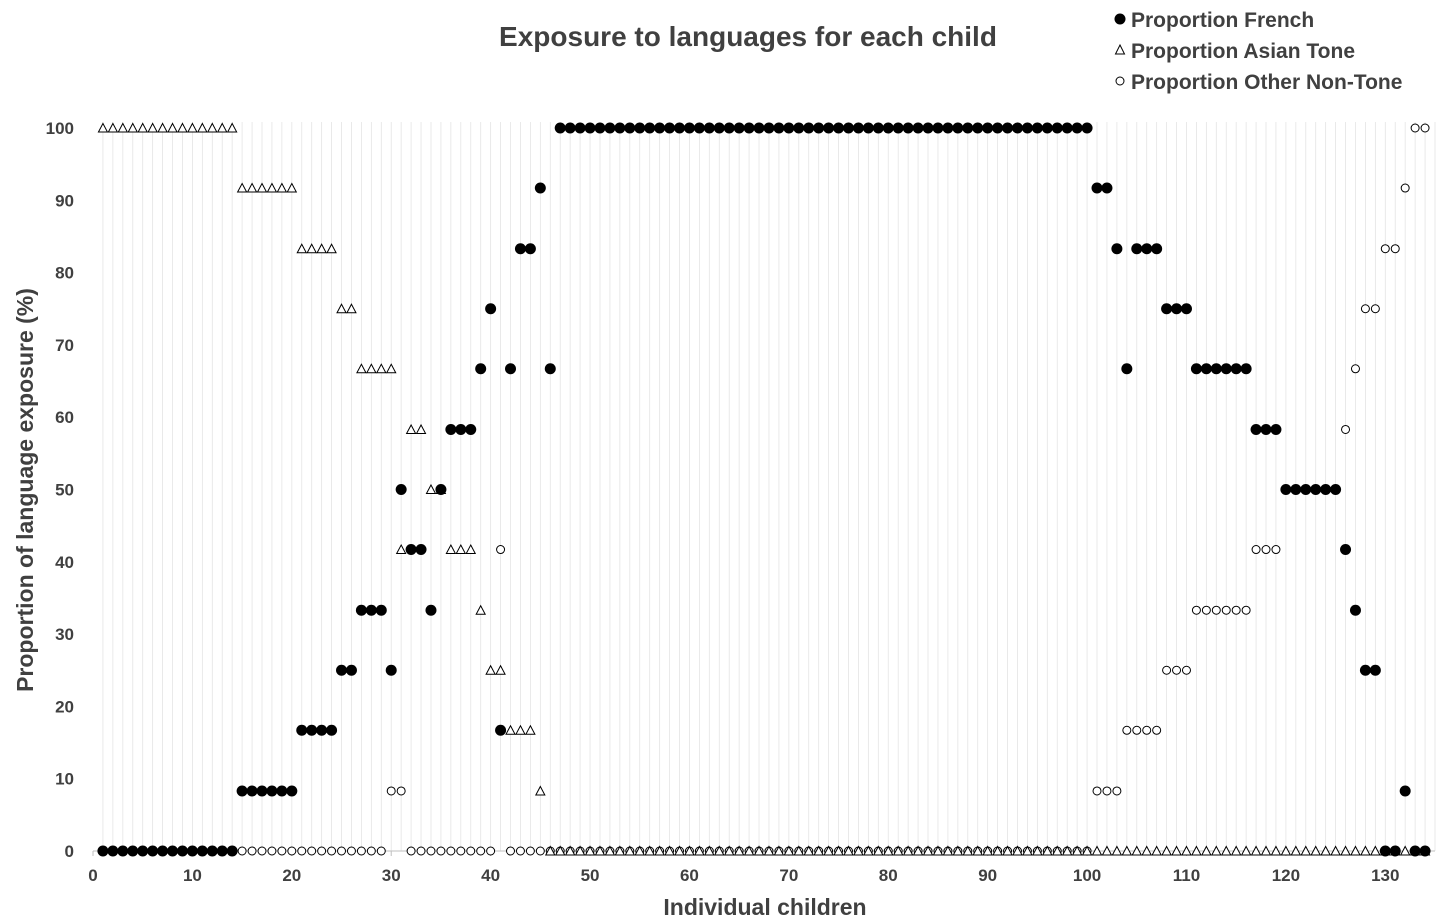  I want to click on legend-label-other-non-tone: Proportion Other Non-Tone, so click(1266, 82).